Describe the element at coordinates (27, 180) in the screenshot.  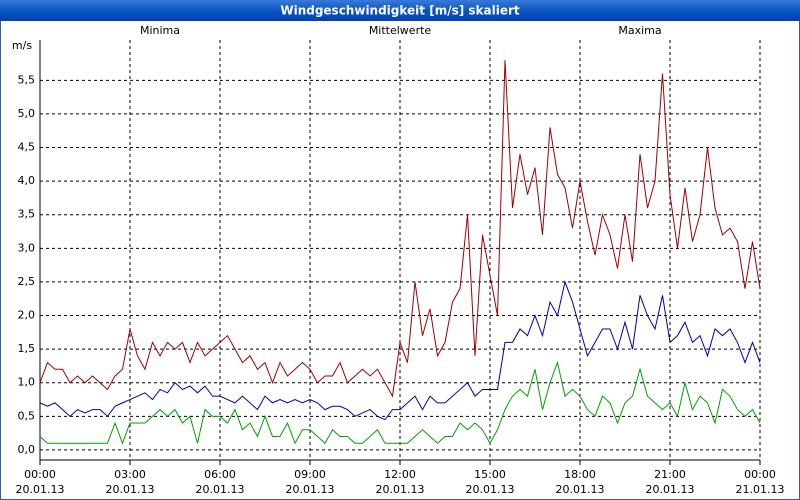
I see `y-tick-label: 4,0` at that location.